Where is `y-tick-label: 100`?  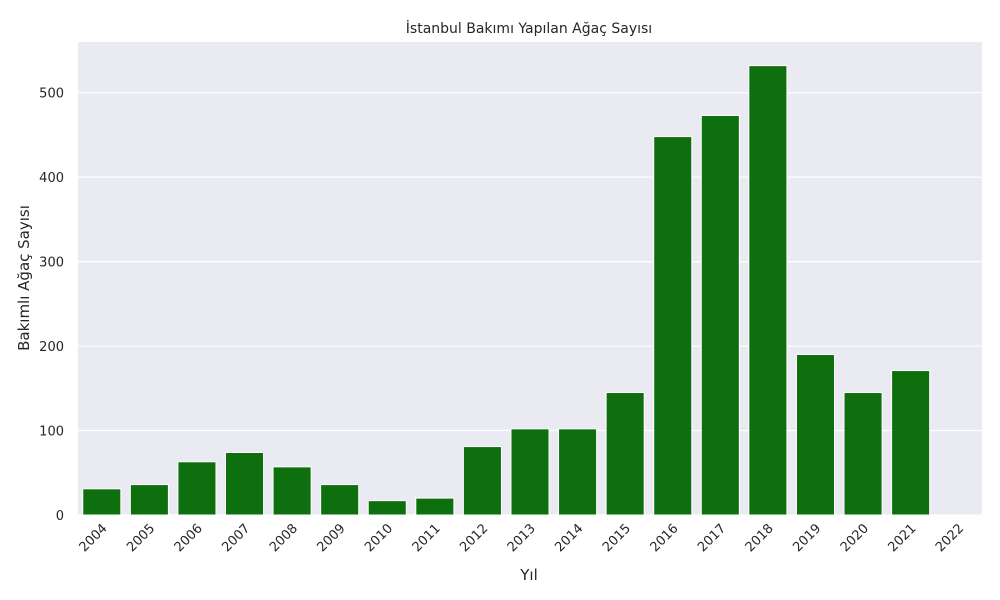 y-tick-label: 100 is located at coordinates (51, 432).